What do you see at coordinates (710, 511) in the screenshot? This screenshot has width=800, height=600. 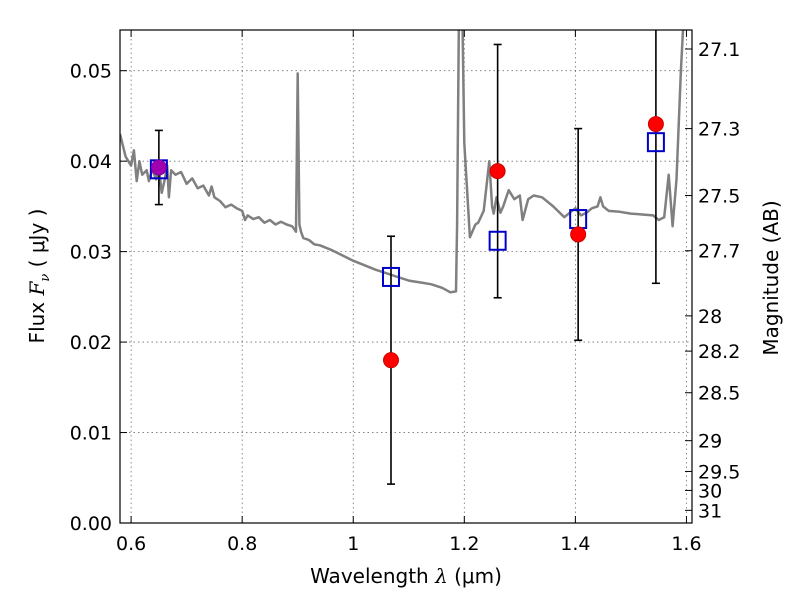 I see `y2-tick-label: 31` at bounding box center [710, 511].